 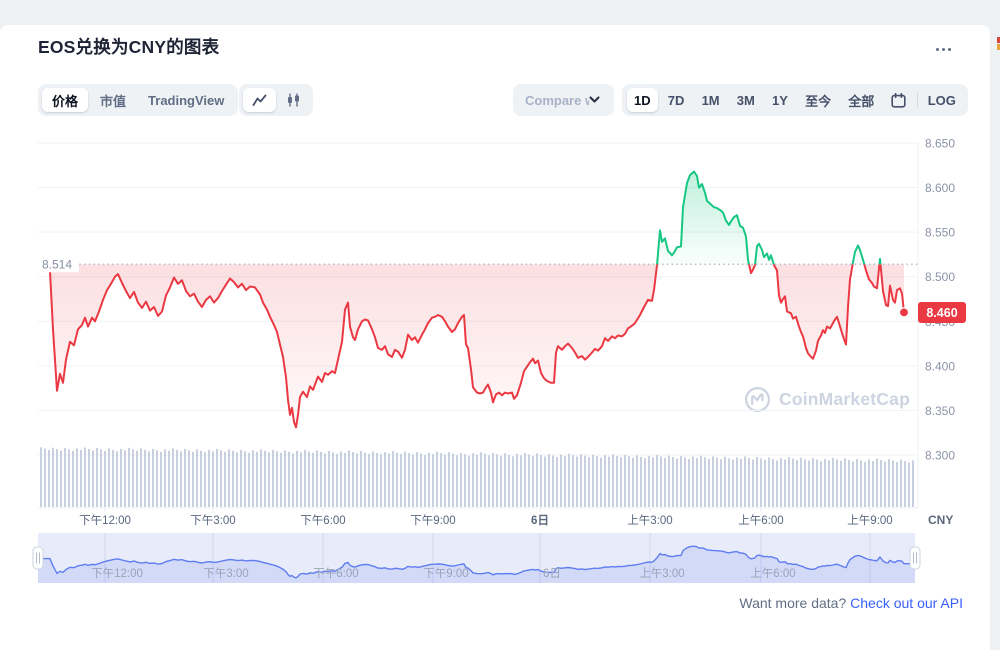 What do you see at coordinates (780, 100) in the screenshot?
I see `range-1y: 1Y` at bounding box center [780, 100].